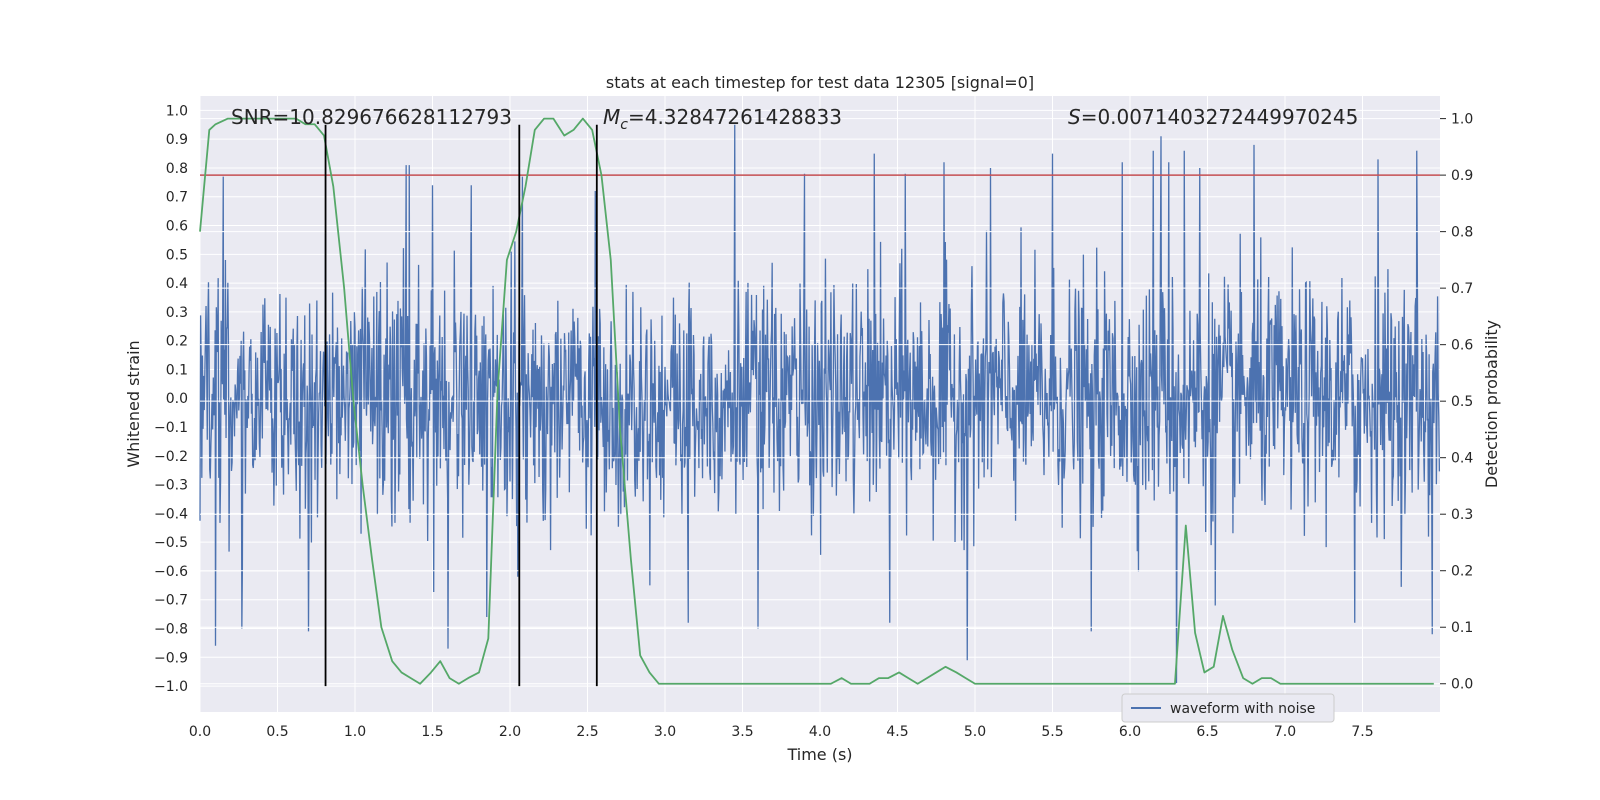 Image resolution: width=1600 pixels, height=800 pixels. Describe the element at coordinates (171, 601) in the screenshot. I see `y-tick-label-left: −0.7` at that location.